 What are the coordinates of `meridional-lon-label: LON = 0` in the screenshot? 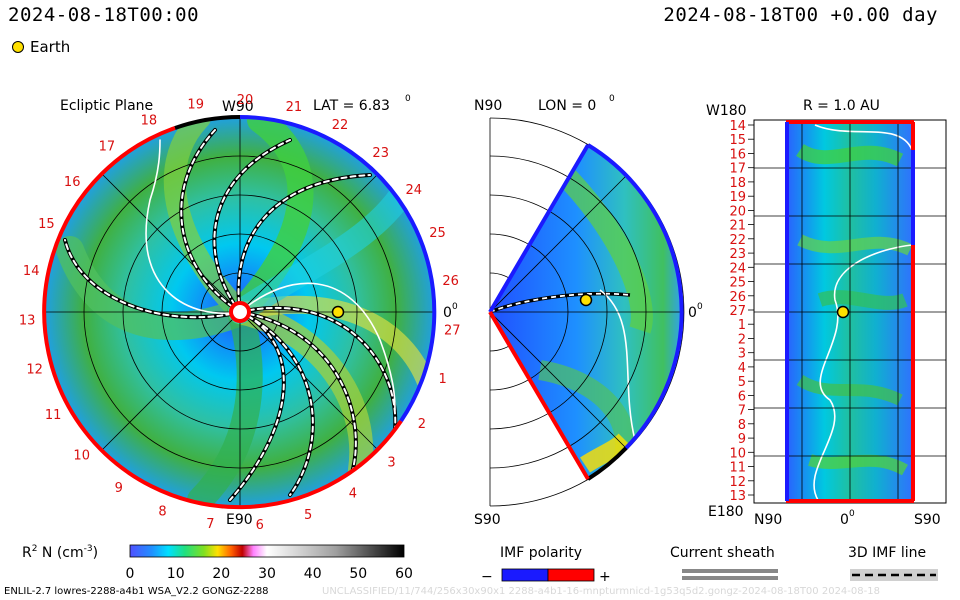 It's located at (567, 106).